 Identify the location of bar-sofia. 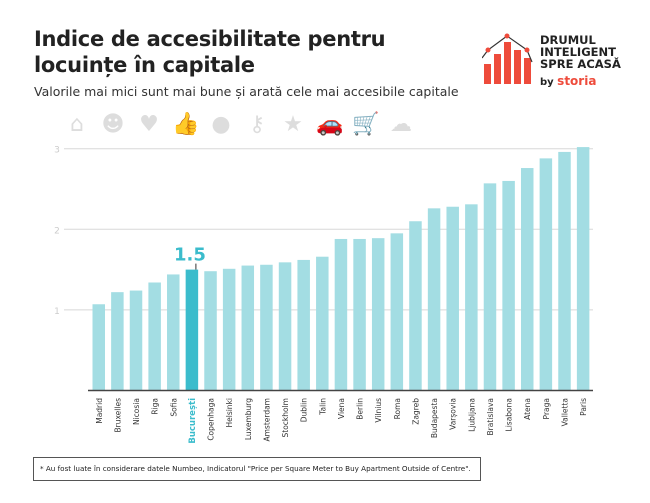
(173, 332).